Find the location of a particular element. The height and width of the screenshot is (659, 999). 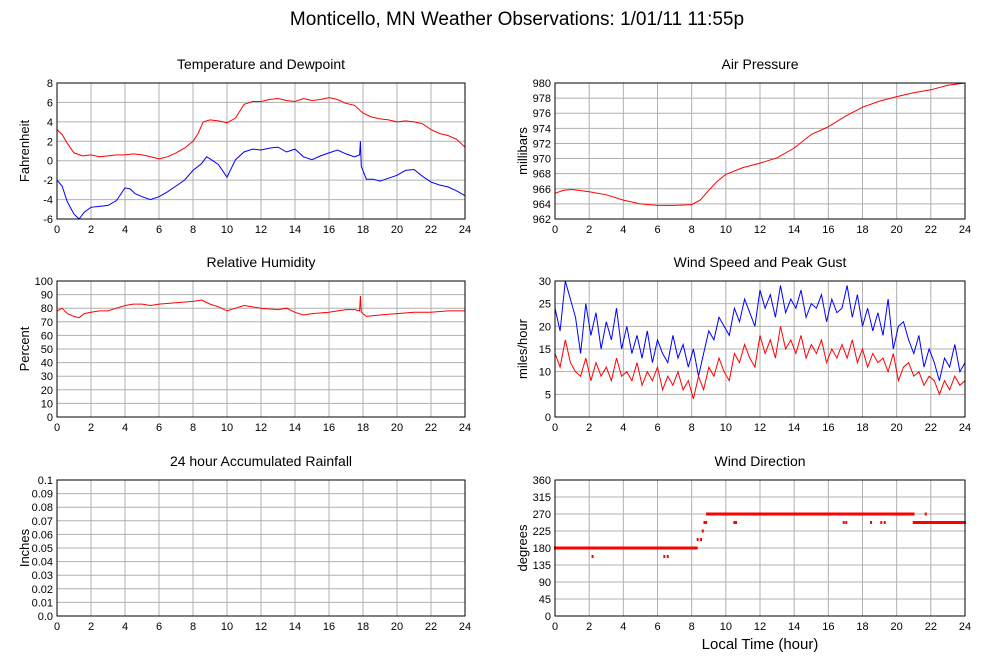

y-tick-label: 15 is located at coordinates (545, 350).